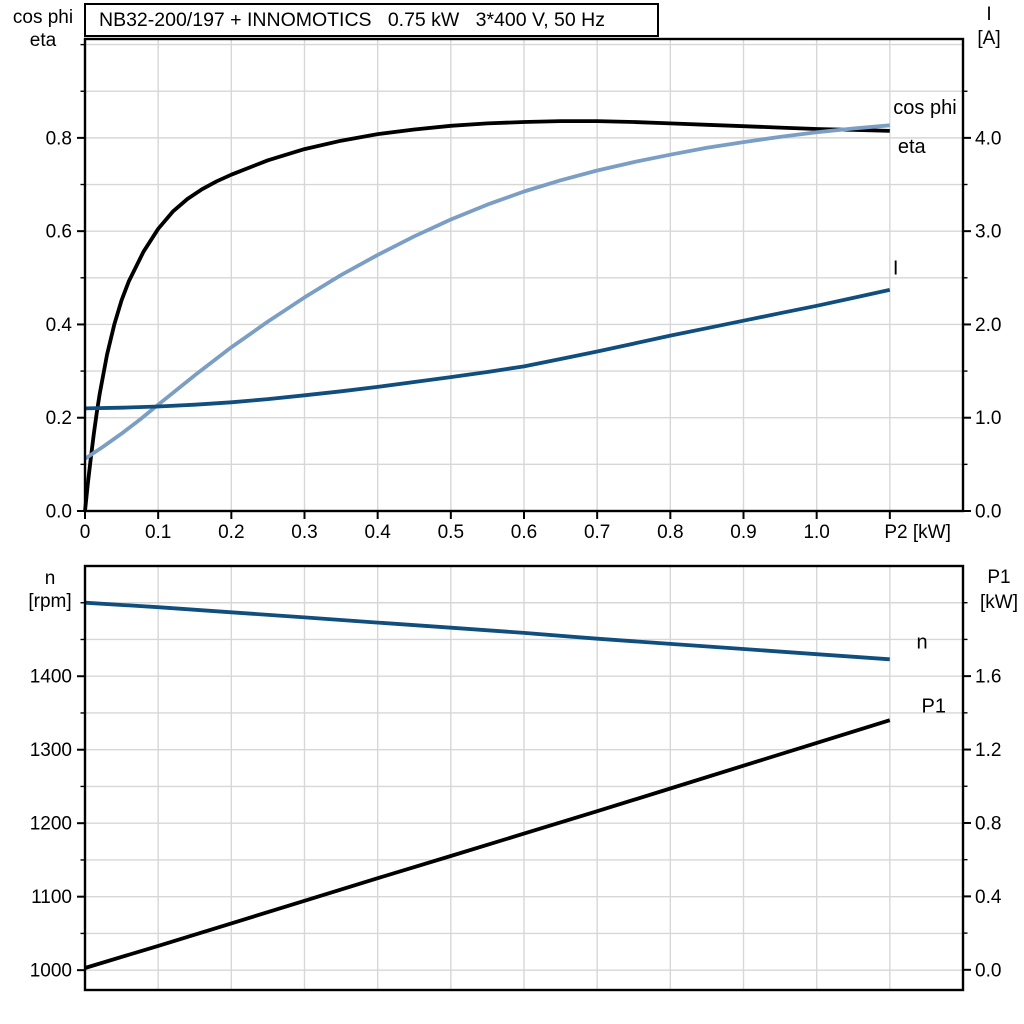 The height and width of the screenshot is (1024, 1024). Describe the element at coordinates (998, 577) in the screenshot. I see `right-axis-title-line: P1` at that location.